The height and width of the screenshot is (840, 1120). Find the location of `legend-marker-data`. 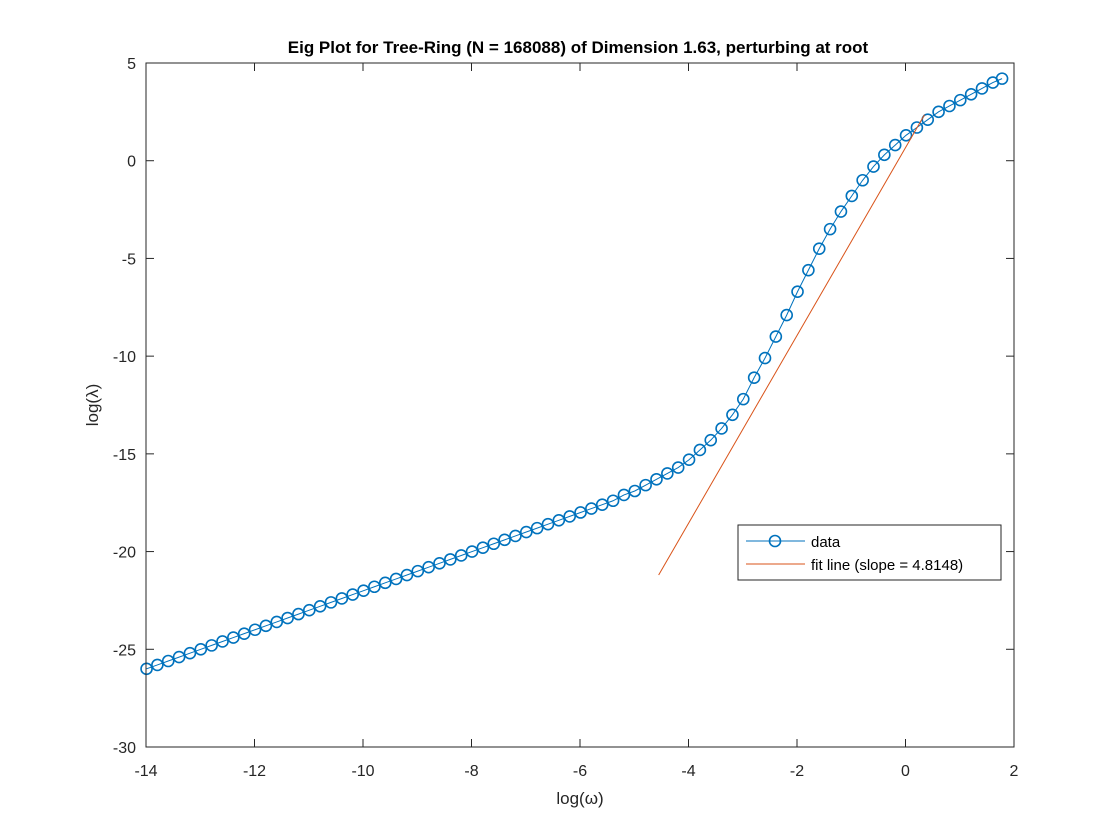

legend-marker-data is located at coordinates (775, 541).